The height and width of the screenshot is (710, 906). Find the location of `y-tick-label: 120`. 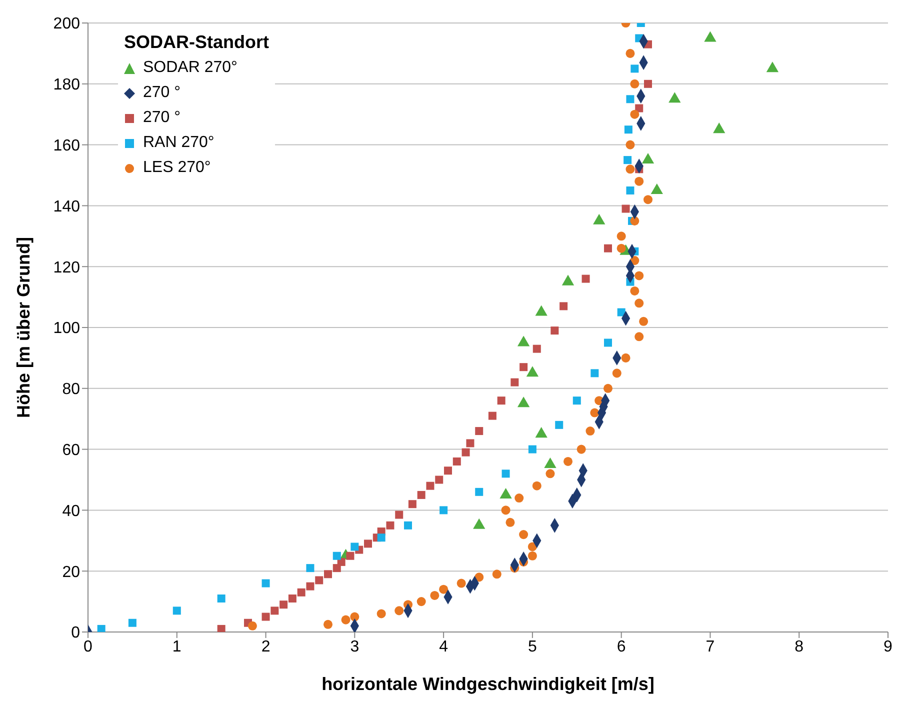

y-tick-label: 120 is located at coordinates (66, 267).